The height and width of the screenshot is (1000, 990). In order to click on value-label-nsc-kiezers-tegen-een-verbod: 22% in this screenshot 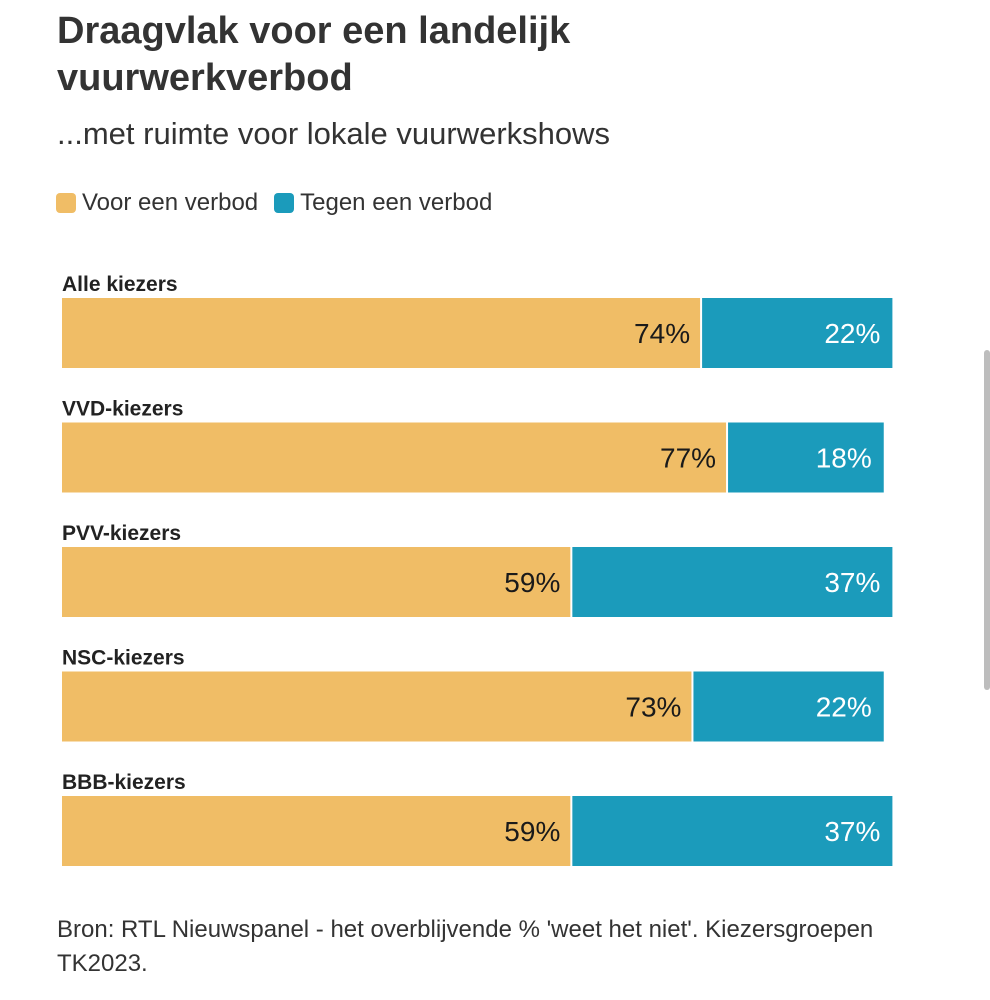, I will do `click(844, 707)`.